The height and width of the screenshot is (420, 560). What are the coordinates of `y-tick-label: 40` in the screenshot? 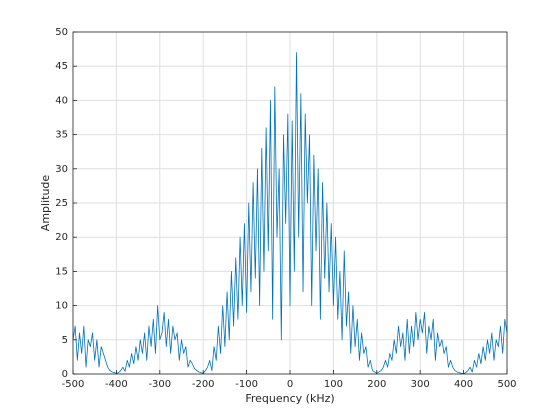 It's located at (61, 100).